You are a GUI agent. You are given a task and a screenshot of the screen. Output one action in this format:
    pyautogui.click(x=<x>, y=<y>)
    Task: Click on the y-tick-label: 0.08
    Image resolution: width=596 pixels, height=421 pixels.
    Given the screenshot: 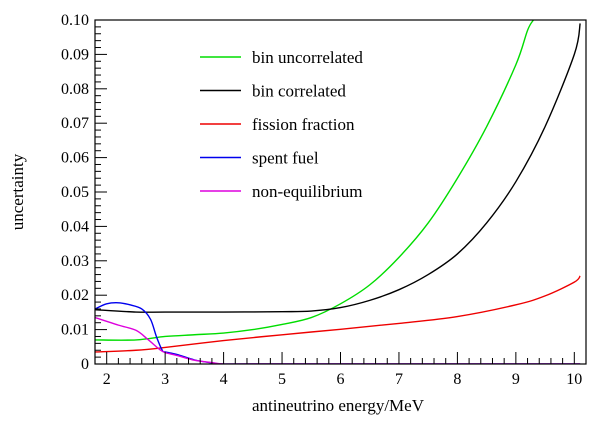 What is the action you would take?
    pyautogui.click(x=75, y=89)
    